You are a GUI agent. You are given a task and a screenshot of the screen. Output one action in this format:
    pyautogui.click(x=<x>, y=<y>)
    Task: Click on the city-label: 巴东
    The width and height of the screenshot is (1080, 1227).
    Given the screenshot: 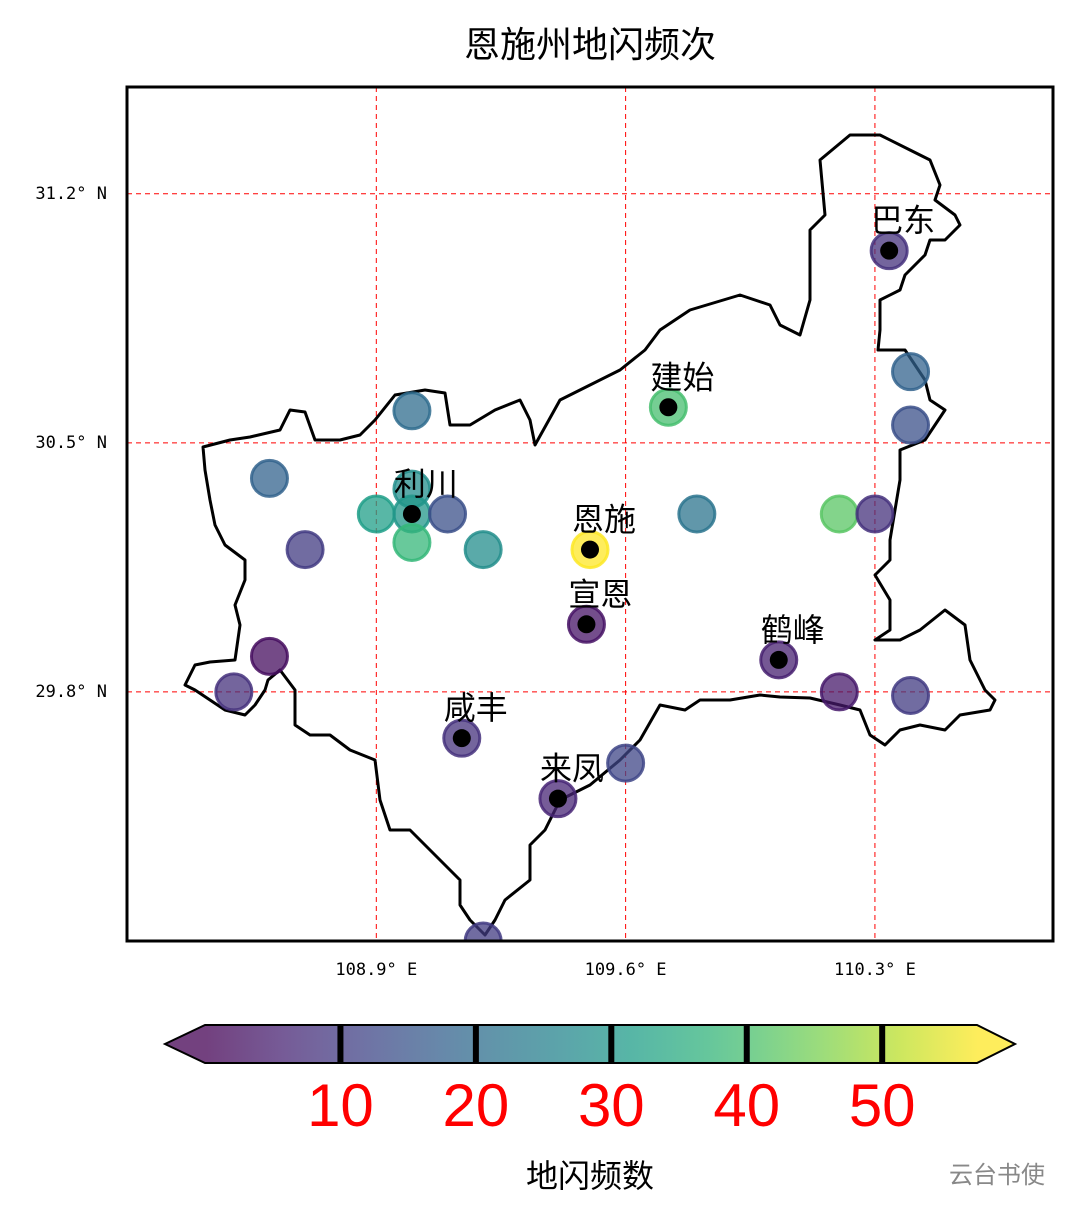 What is the action you would take?
    pyautogui.click(x=903, y=221)
    